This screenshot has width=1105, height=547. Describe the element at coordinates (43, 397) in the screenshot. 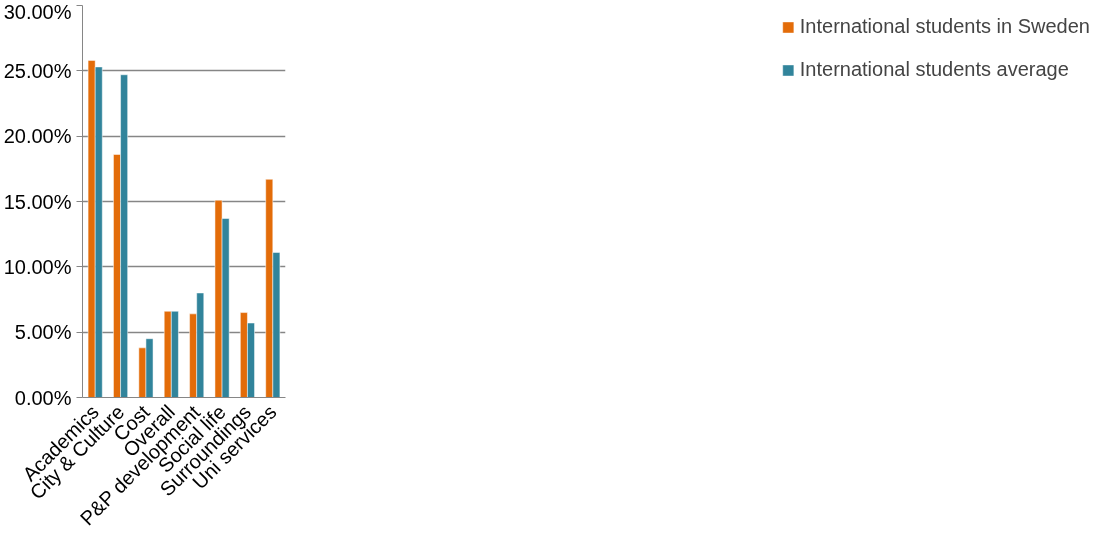

I see `y-tick-label: 0.00%` at that location.